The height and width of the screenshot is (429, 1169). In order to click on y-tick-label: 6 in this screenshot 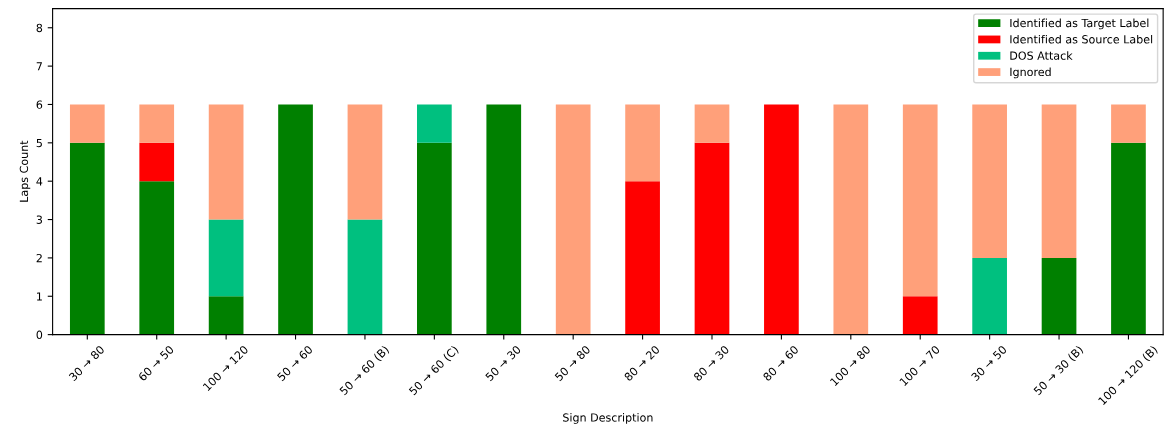, I will do `click(39, 104)`.